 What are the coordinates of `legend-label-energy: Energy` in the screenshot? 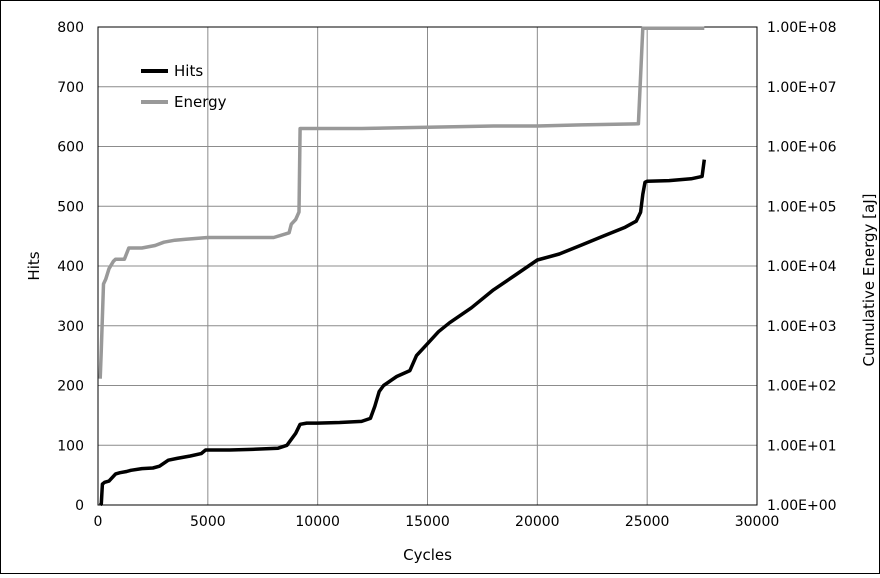 It's located at (200, 102).